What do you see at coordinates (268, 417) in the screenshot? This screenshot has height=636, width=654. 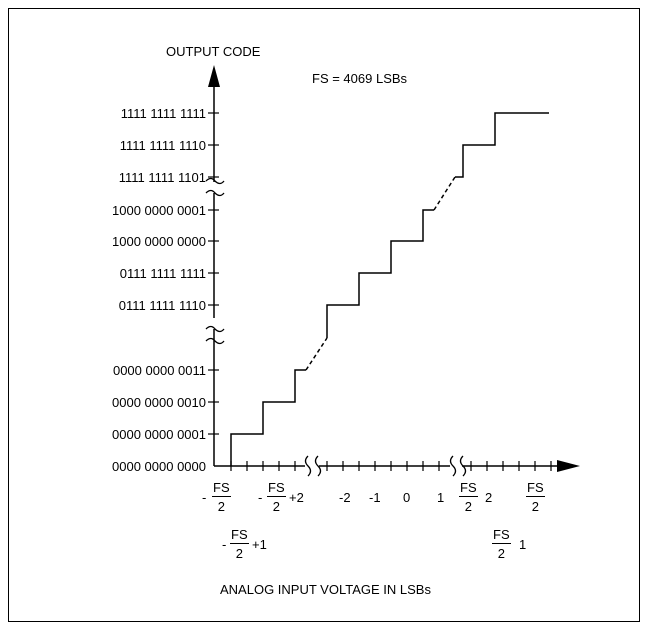 I see `staircase-lower` at bounding box center [268, 417].